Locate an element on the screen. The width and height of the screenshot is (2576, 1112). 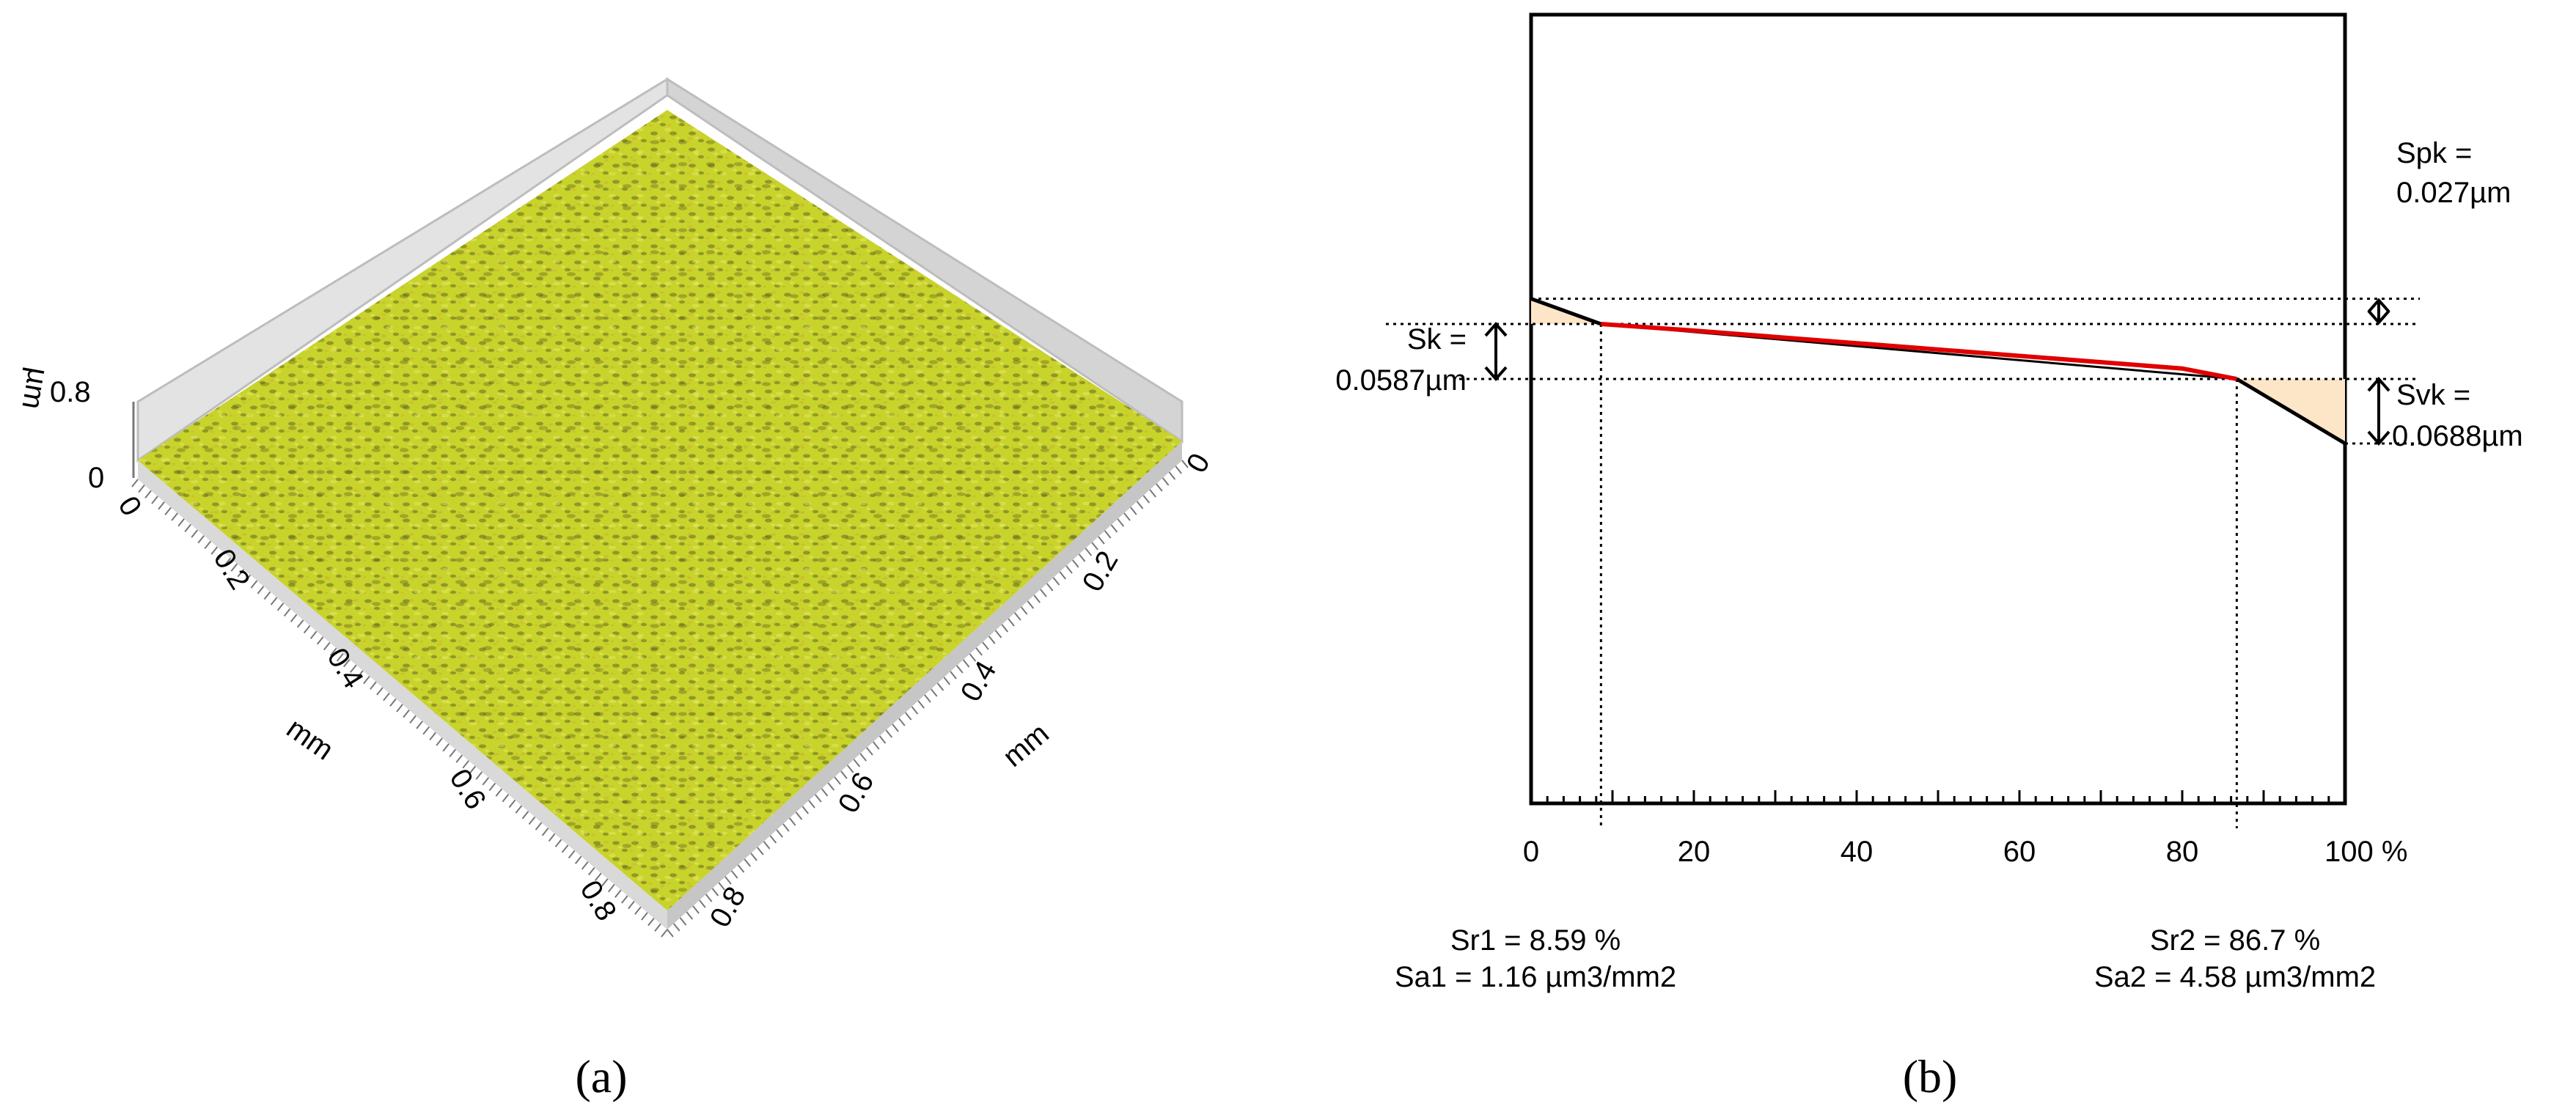
left-tick-label-0: 0 is located at coordinates (129, 505).